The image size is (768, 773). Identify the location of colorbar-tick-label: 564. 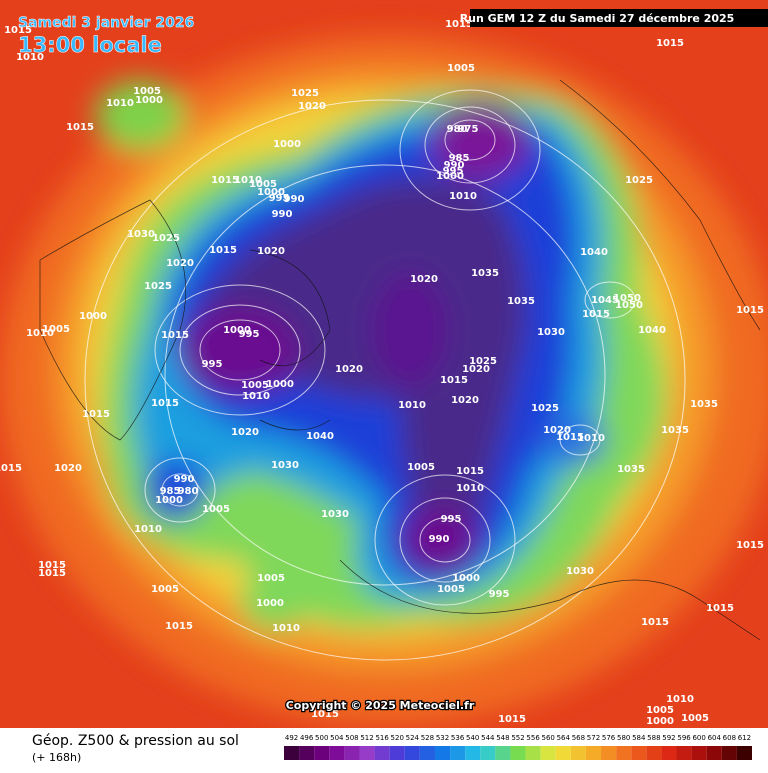
(564, 738).